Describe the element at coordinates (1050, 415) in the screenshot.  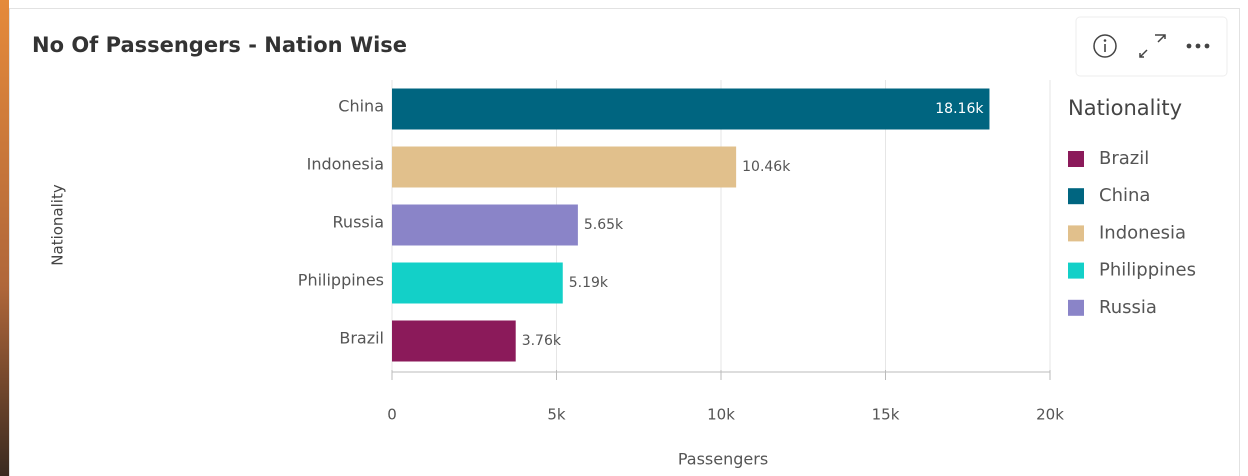
I see `x-tick-label: 20k` at that location.